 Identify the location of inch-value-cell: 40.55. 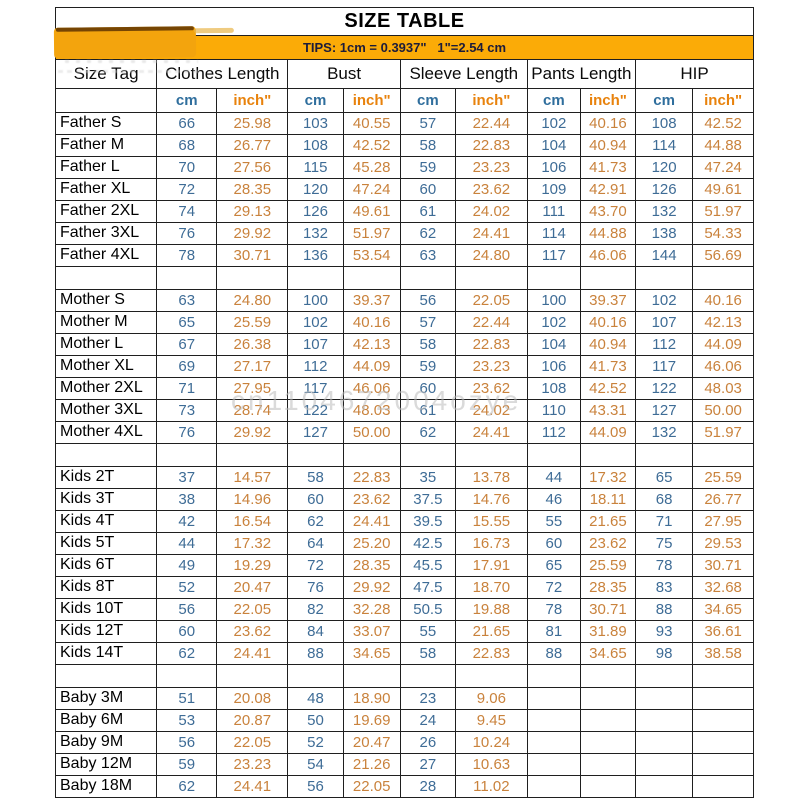
(371, 123).